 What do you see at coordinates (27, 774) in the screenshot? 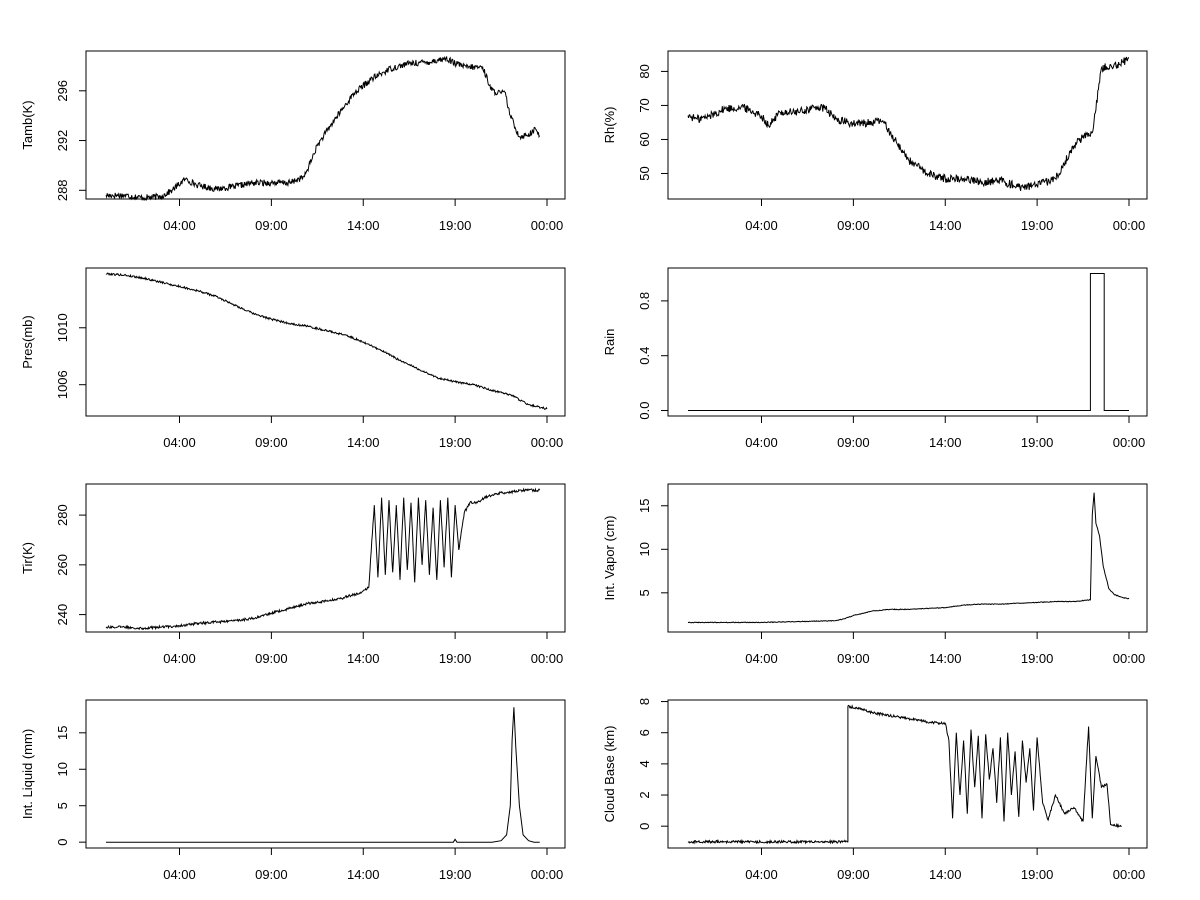
I see `y-axis-label: Int. Liquid (mm)` at bounding box center [27, 774].